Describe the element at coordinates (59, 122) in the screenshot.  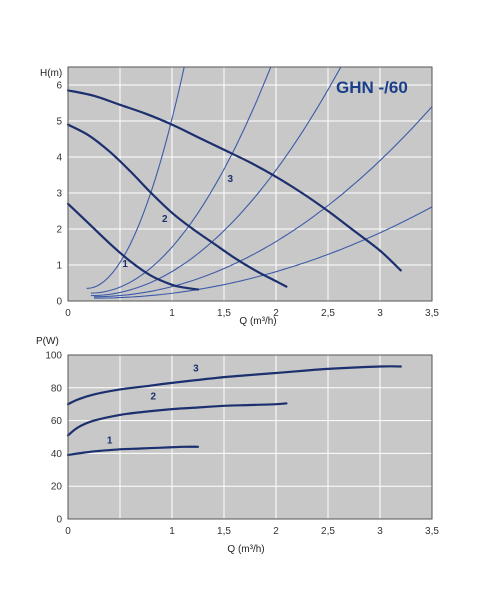
I see `head-y-tick-label: 5` at that location.